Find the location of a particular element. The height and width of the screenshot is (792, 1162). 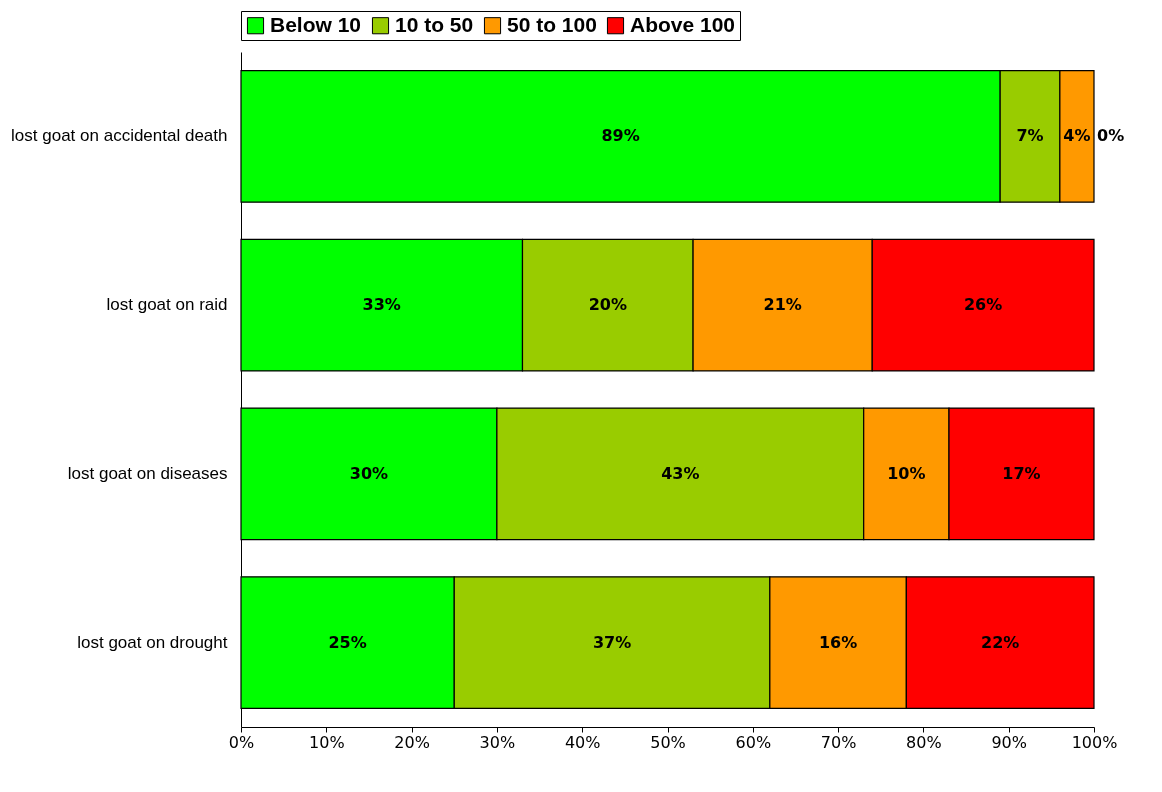

x-tick-label: 60% is located at coordinates (753, 742).